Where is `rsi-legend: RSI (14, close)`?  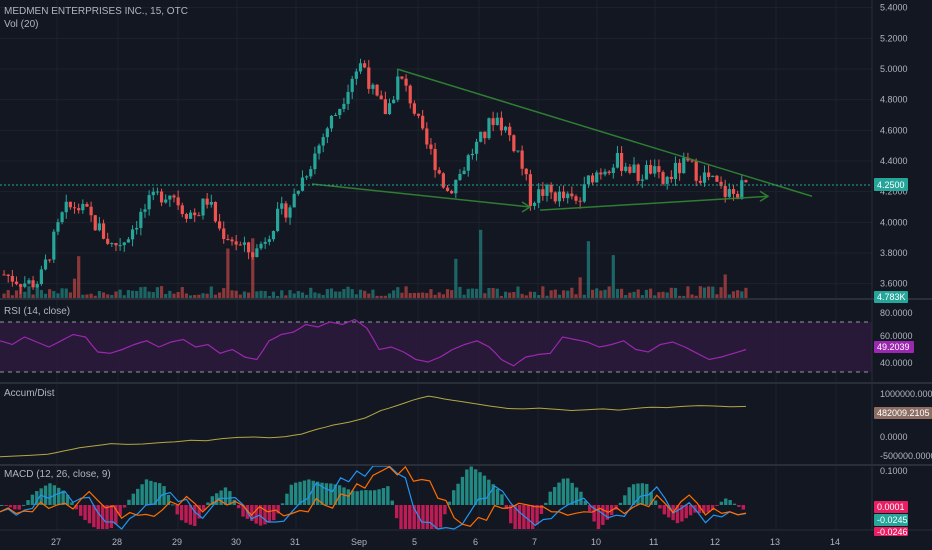 rsi-legend: RSI (14, close) is located at coordinates (37, 311).